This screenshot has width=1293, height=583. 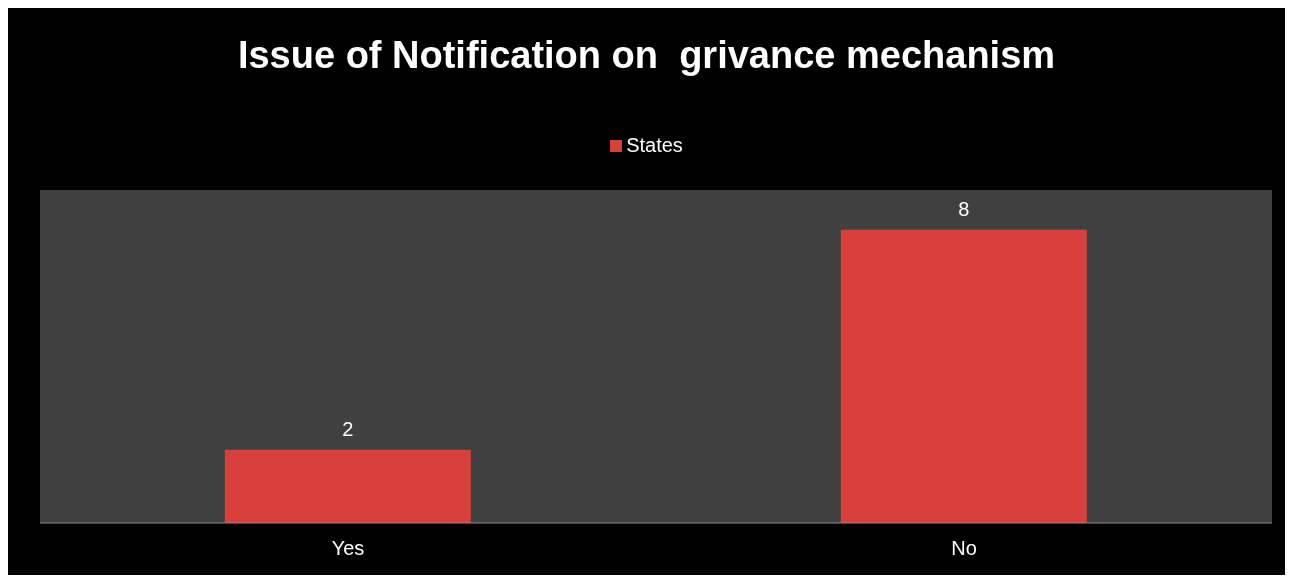 What do you see at coordinates (348, 428) in the screenshot?
I see `data-label: 2` at bounding box center [348, 428].